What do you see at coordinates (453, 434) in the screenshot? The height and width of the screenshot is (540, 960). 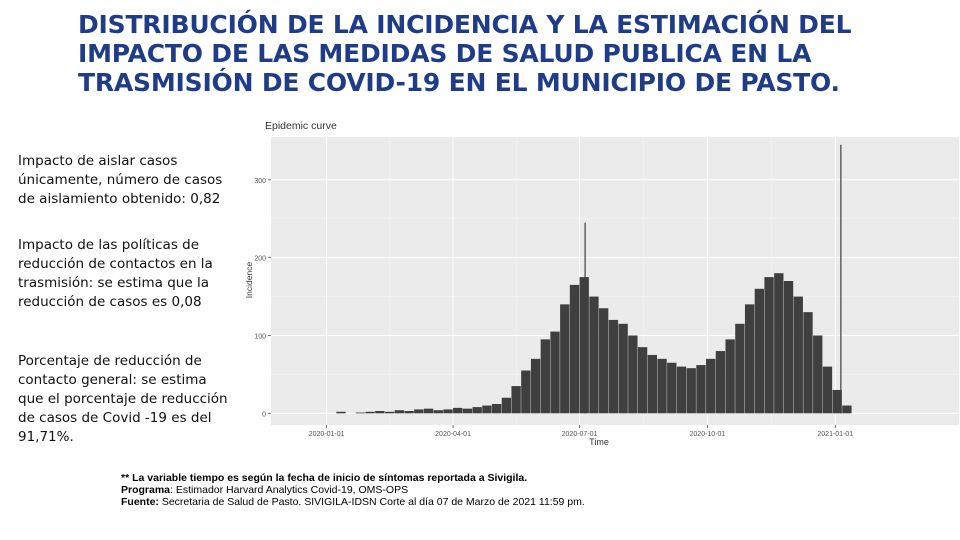 I see `x-tick-label: 2020-04-01` at bounding box center [453, 434].